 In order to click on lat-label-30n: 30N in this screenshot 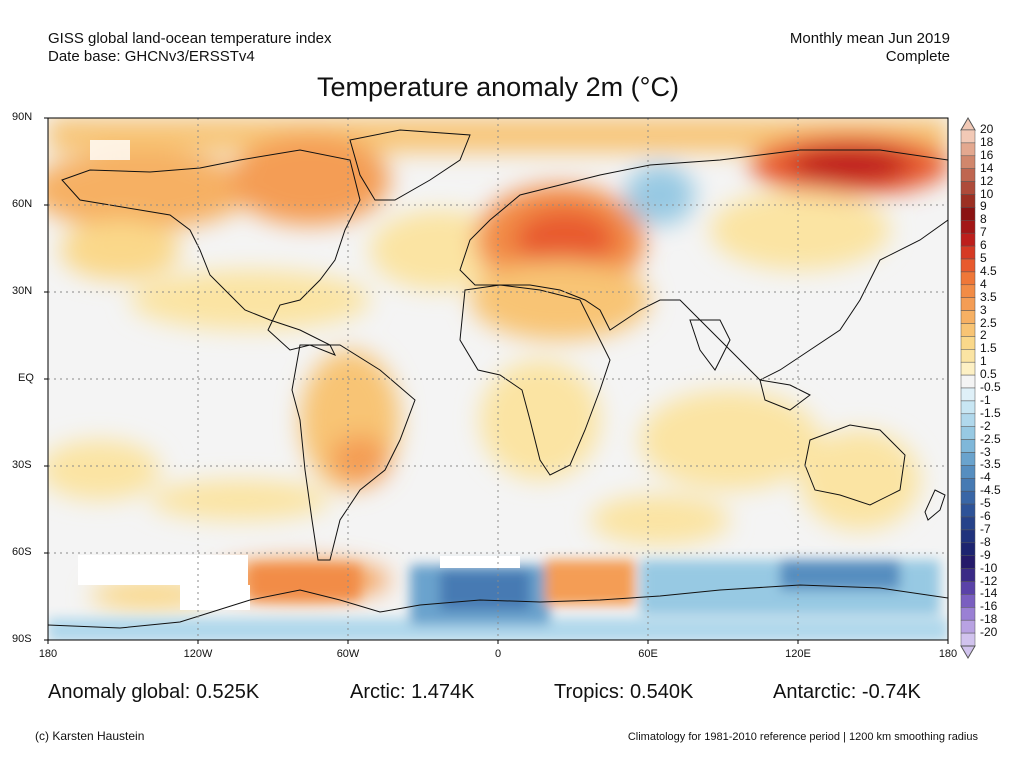, I will do `click(22, 291)`.